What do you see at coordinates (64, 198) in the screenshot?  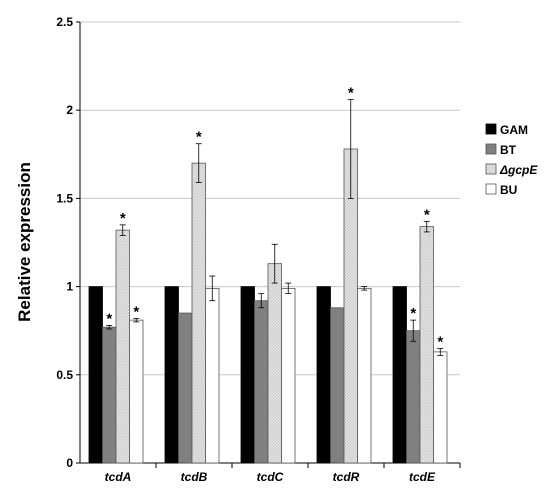 I see `y-tick-label: 1.5` at bounding box center [64, 198].